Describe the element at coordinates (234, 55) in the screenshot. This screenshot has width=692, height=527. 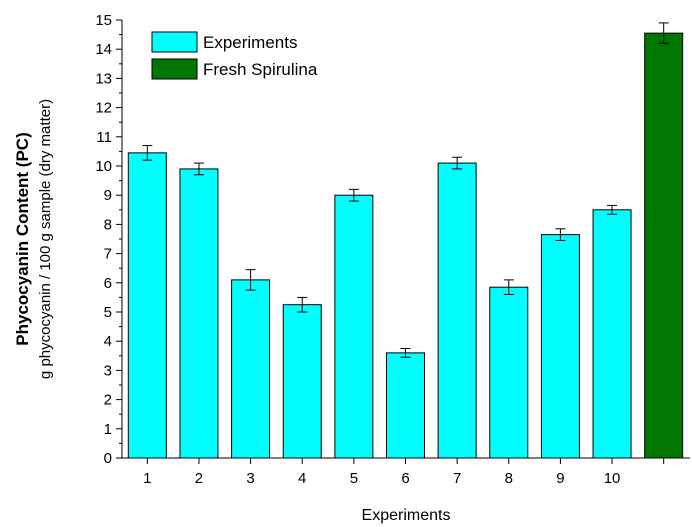
I see `legend: Experiments Fresh Spirulina` at that location.